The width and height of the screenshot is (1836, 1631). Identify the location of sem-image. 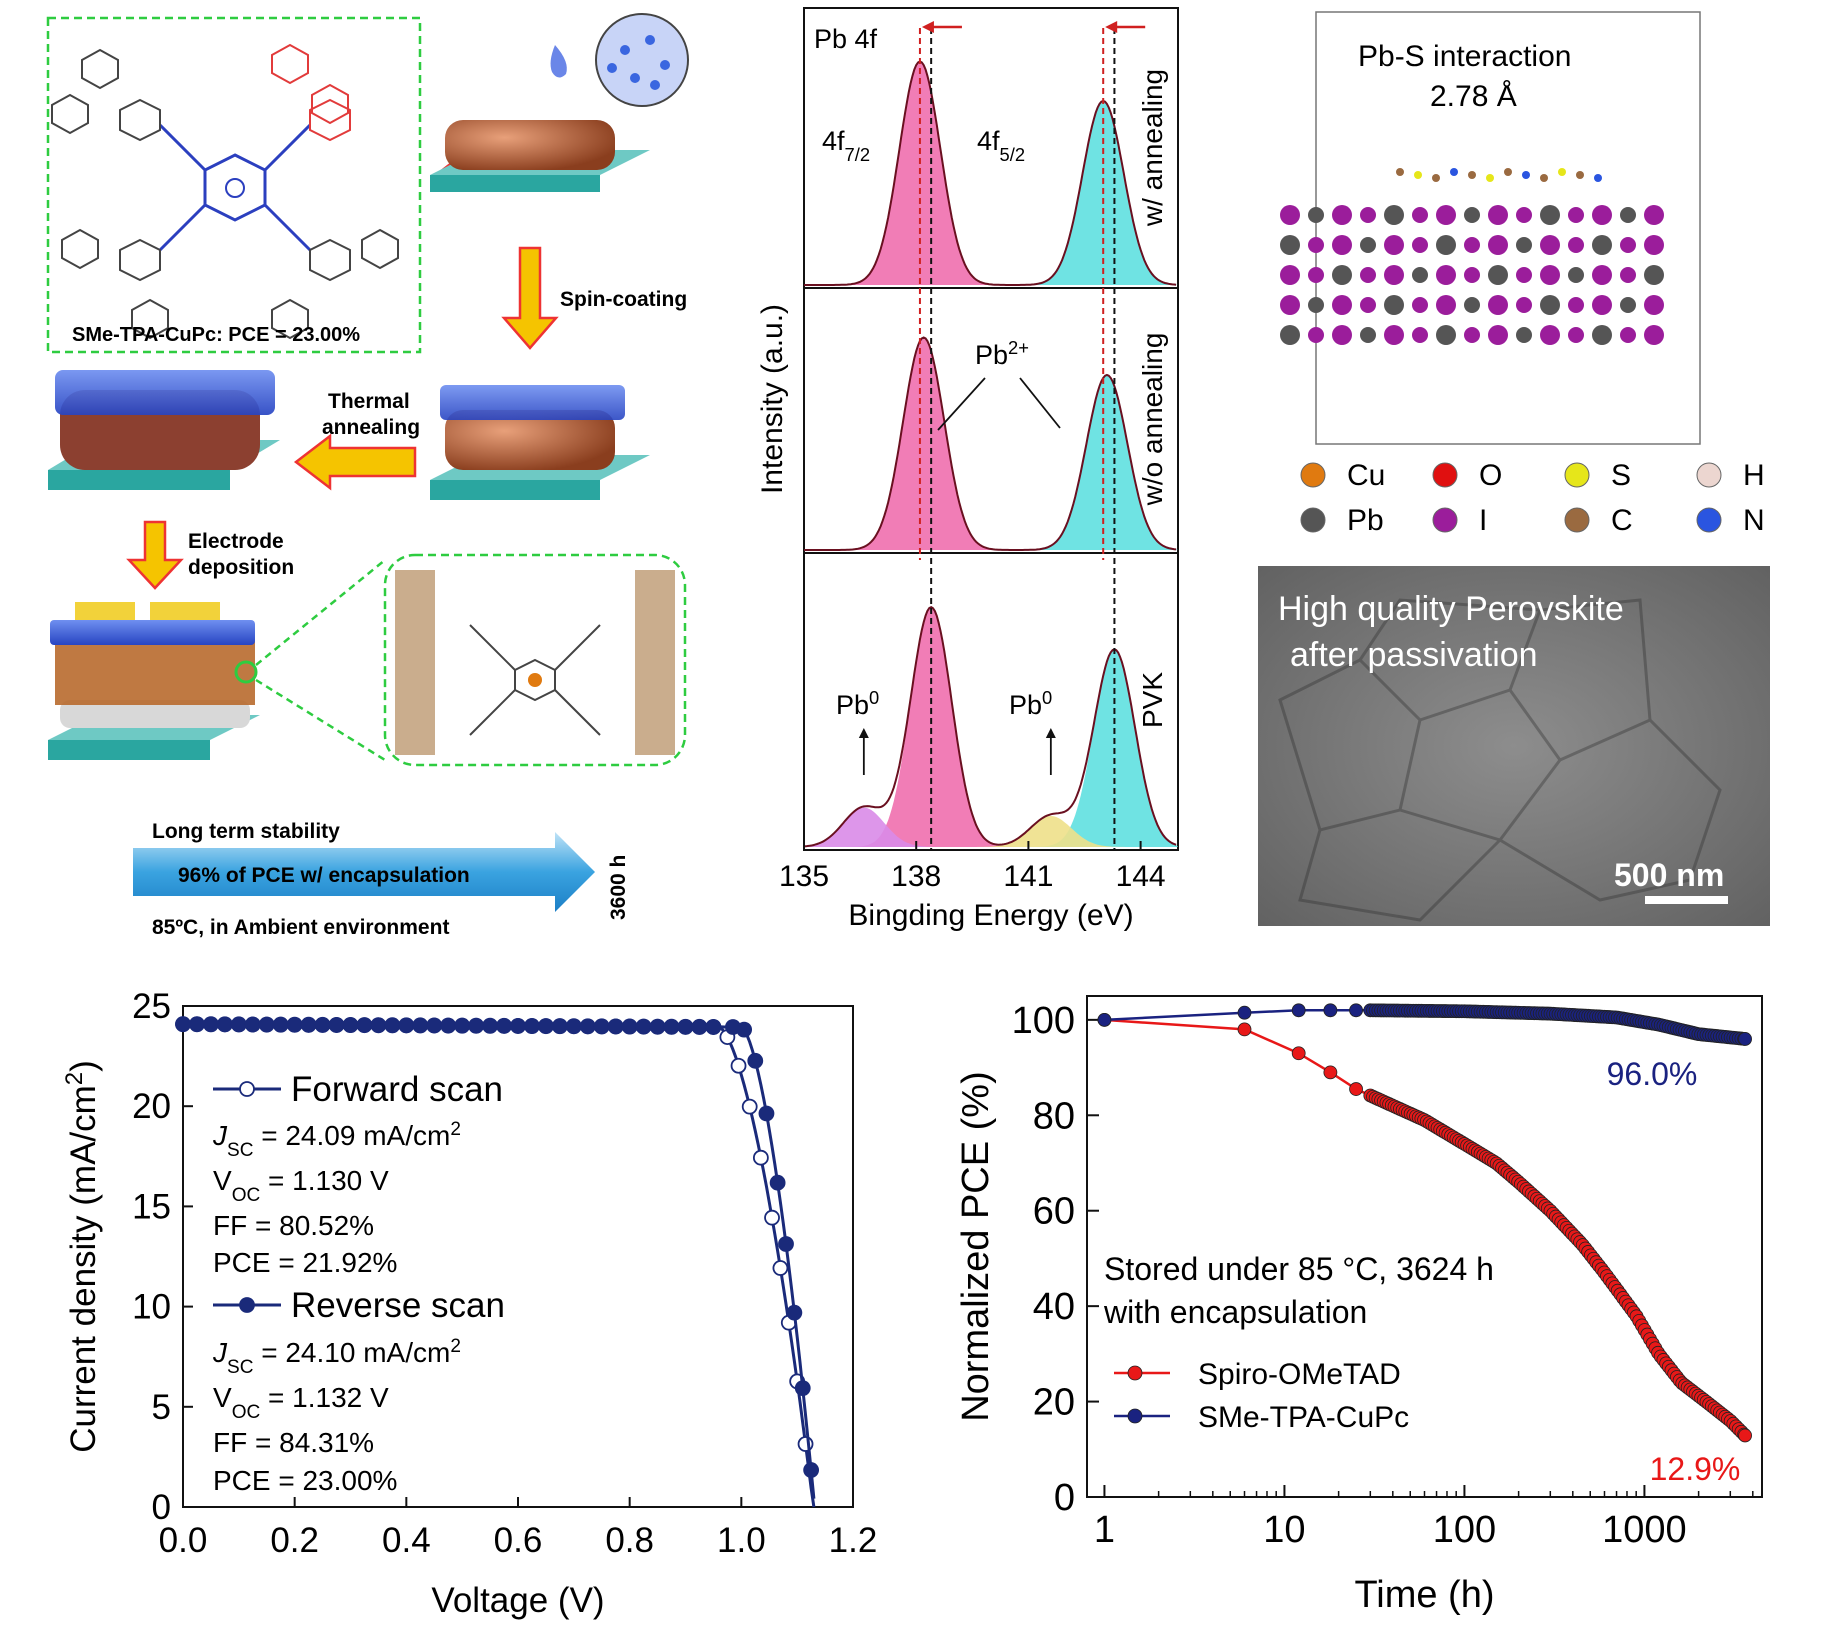
(1514, 746).